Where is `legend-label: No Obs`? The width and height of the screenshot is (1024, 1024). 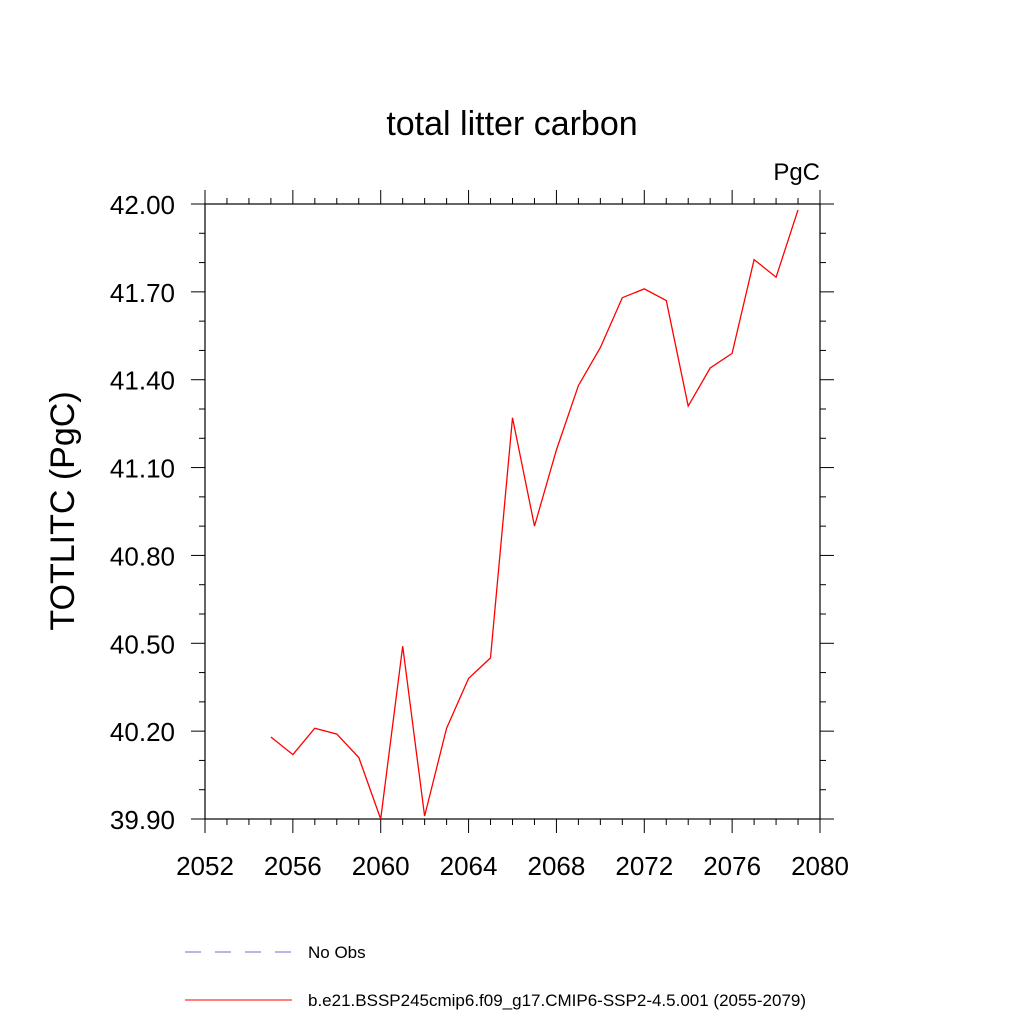
legend-label: No Obs is located at coordinates (337, 952).